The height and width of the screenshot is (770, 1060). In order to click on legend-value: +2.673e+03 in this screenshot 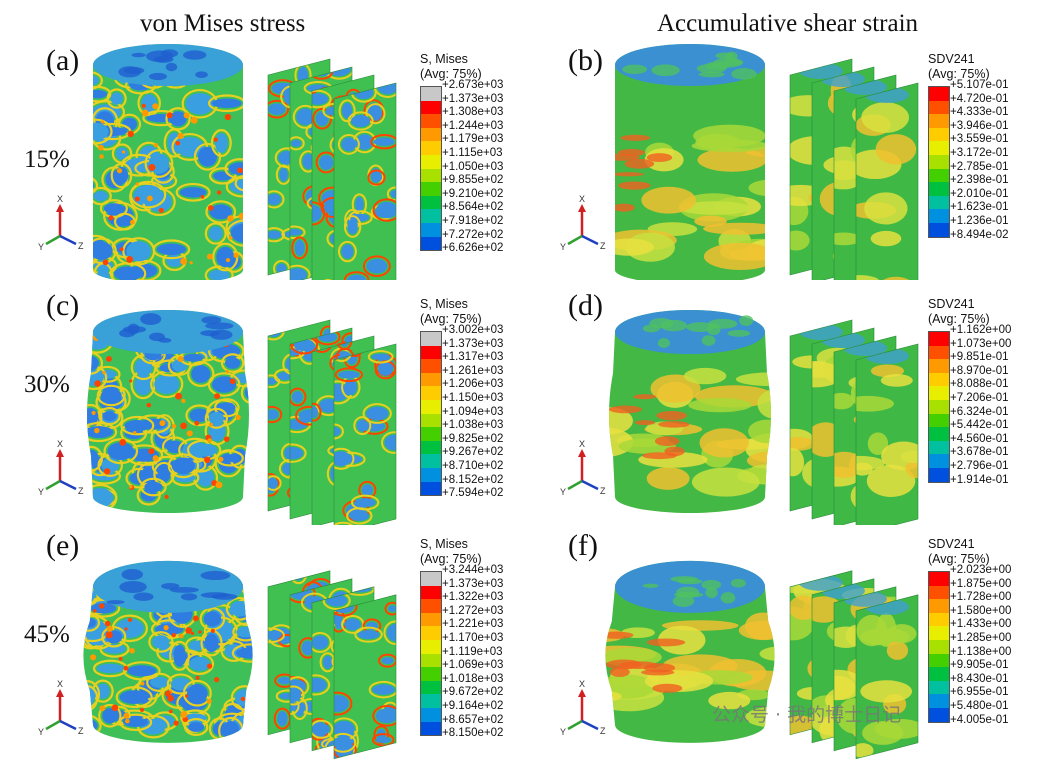, I will do `click(472, 86)`.